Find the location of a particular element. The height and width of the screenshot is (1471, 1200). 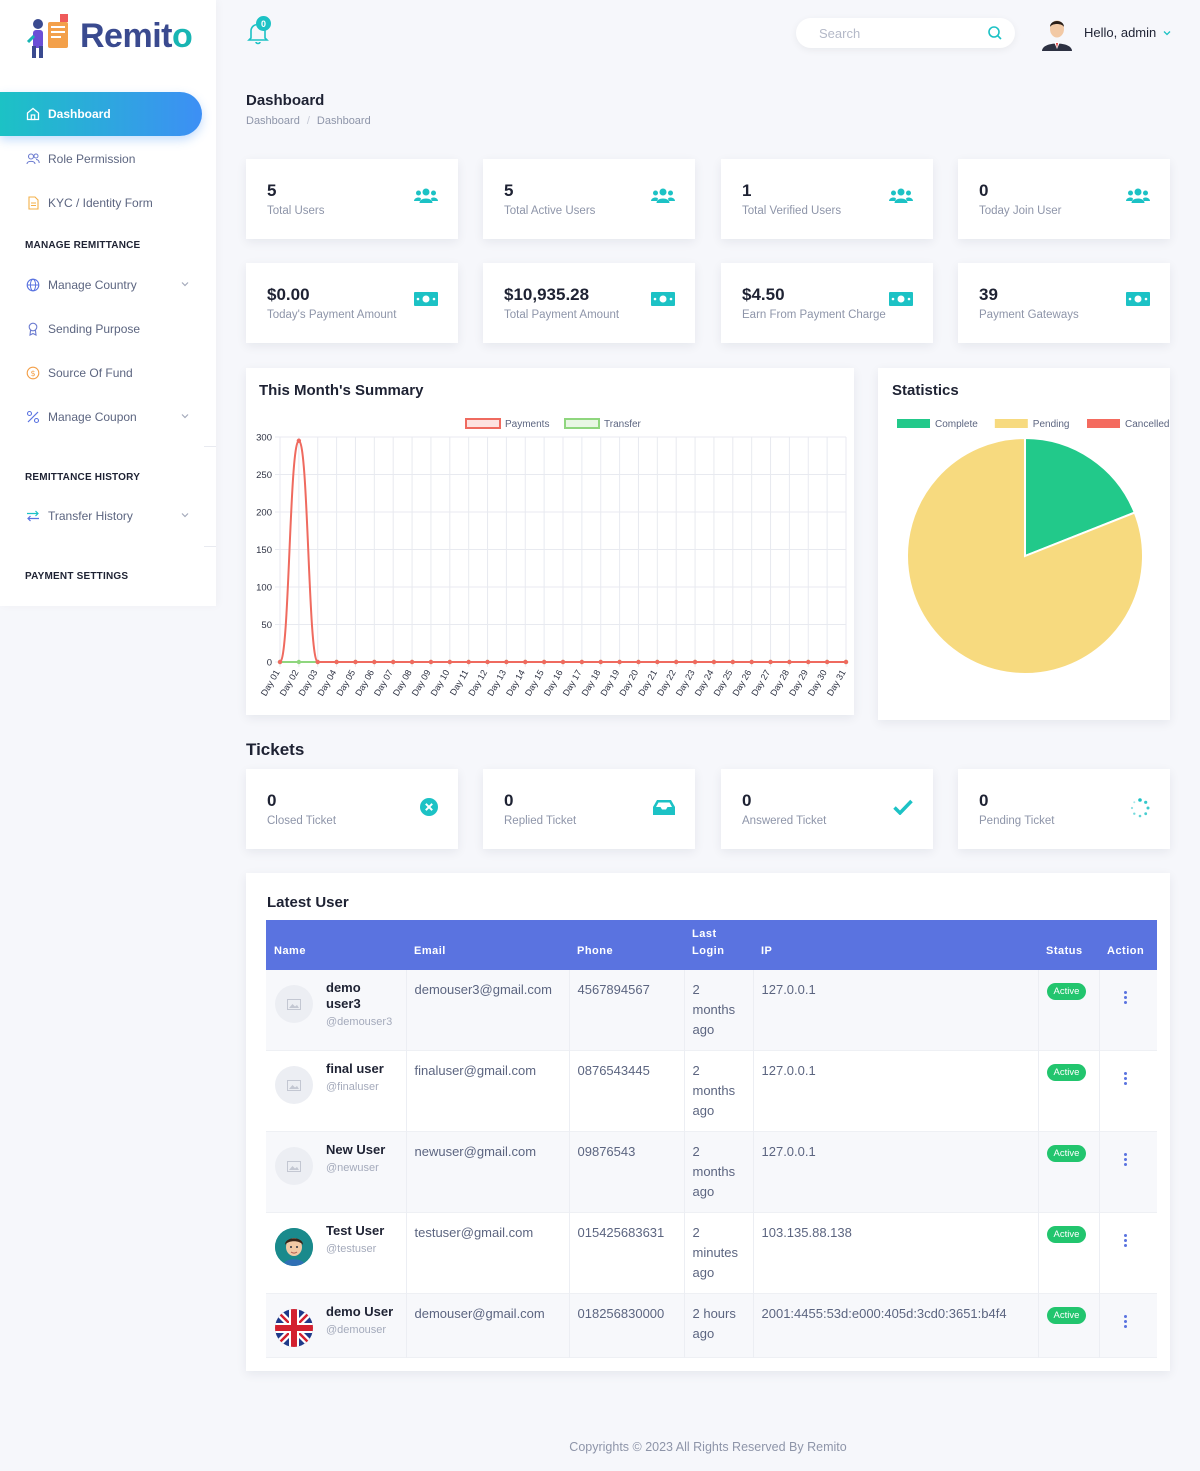

column-header-last-login: Last Login is located at coordinates (718, 945).